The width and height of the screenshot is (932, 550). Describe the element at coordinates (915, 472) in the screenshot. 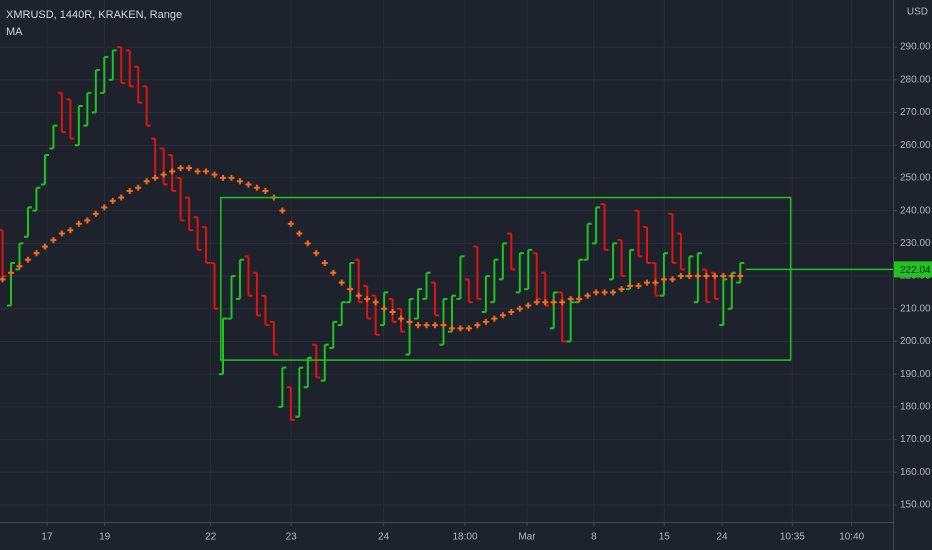

I see `y-tick-label: 160.00` at that location.